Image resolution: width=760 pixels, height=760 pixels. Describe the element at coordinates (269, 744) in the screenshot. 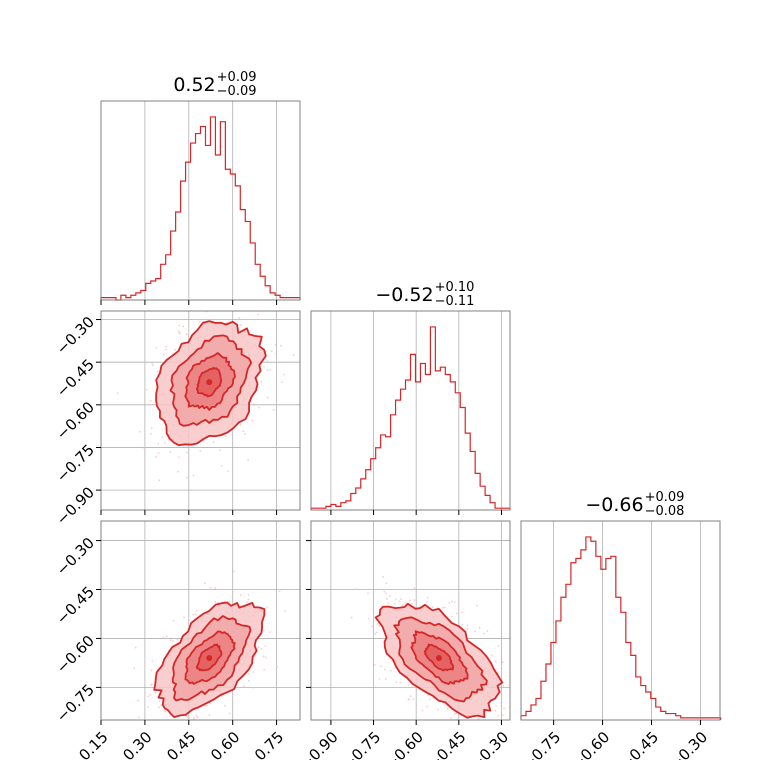

I see `x-tick-label: 0.75` at that location.